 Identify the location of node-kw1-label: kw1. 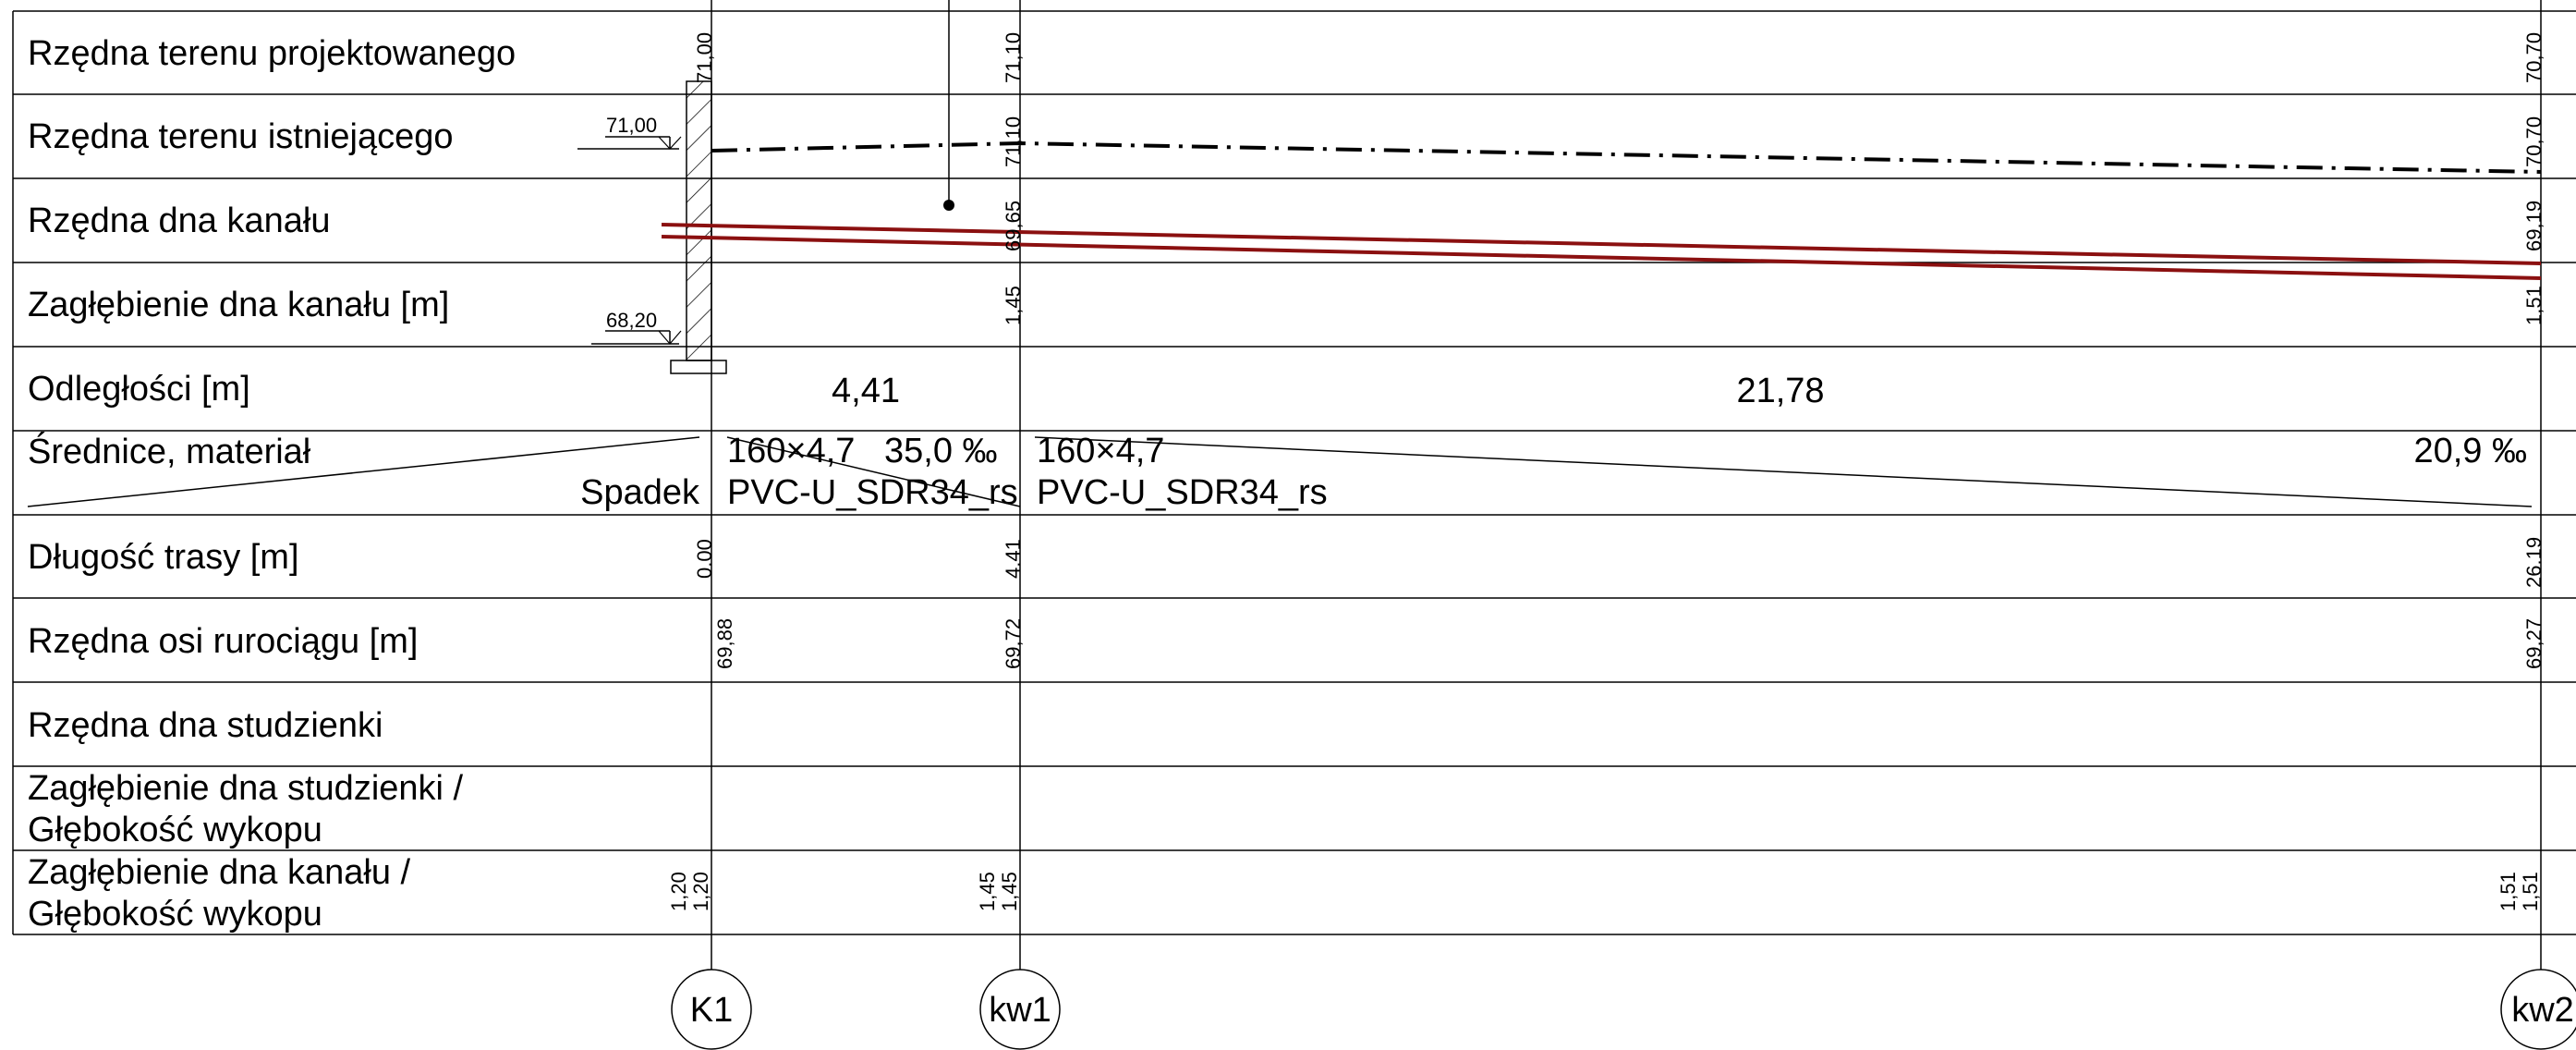
(1020, 1010).